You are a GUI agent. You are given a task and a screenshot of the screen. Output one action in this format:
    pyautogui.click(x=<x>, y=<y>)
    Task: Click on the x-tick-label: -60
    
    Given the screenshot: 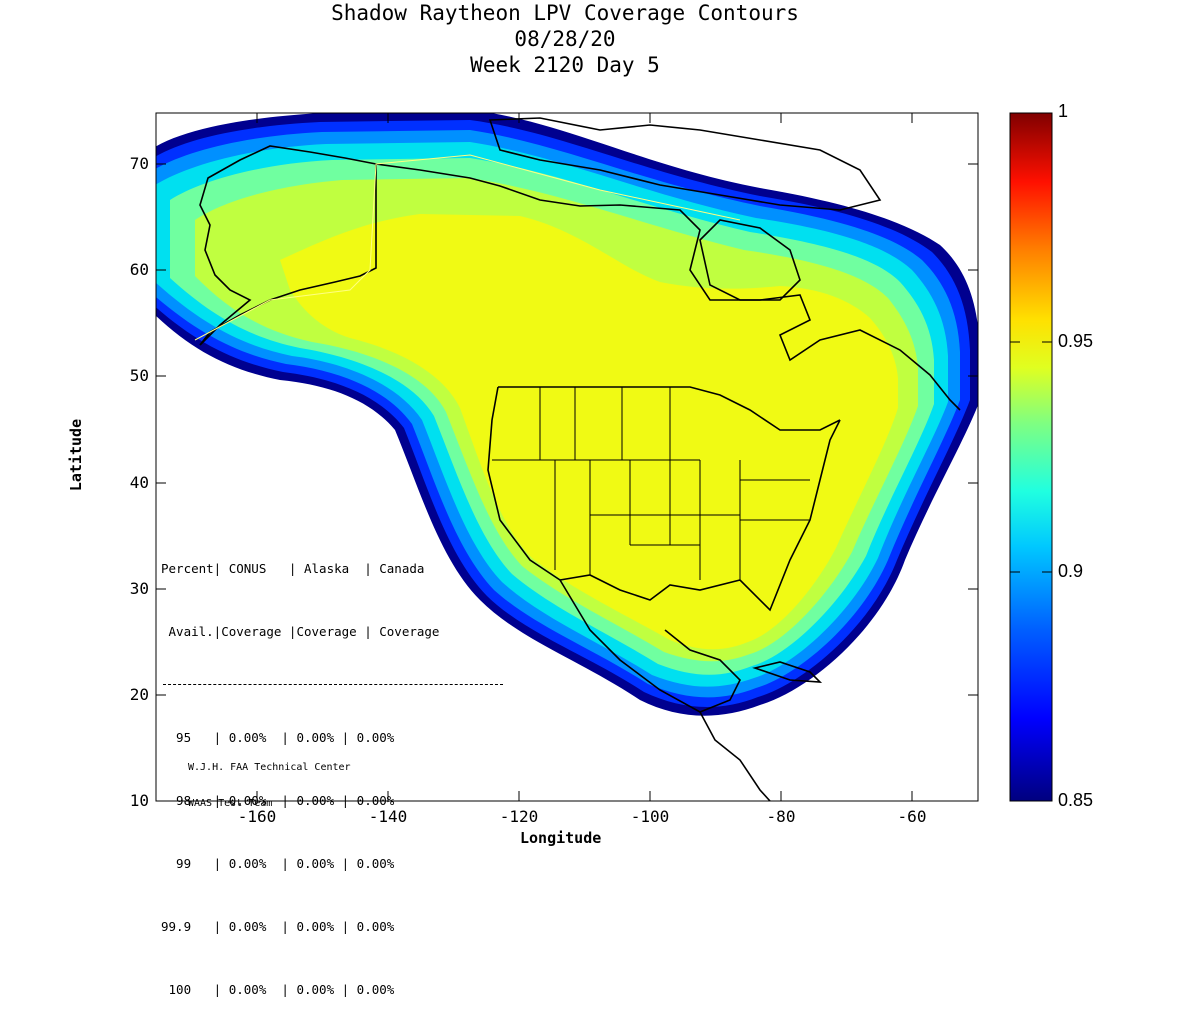 What is the action you would take?
    pyautogui.click(x=912, y=816)
    